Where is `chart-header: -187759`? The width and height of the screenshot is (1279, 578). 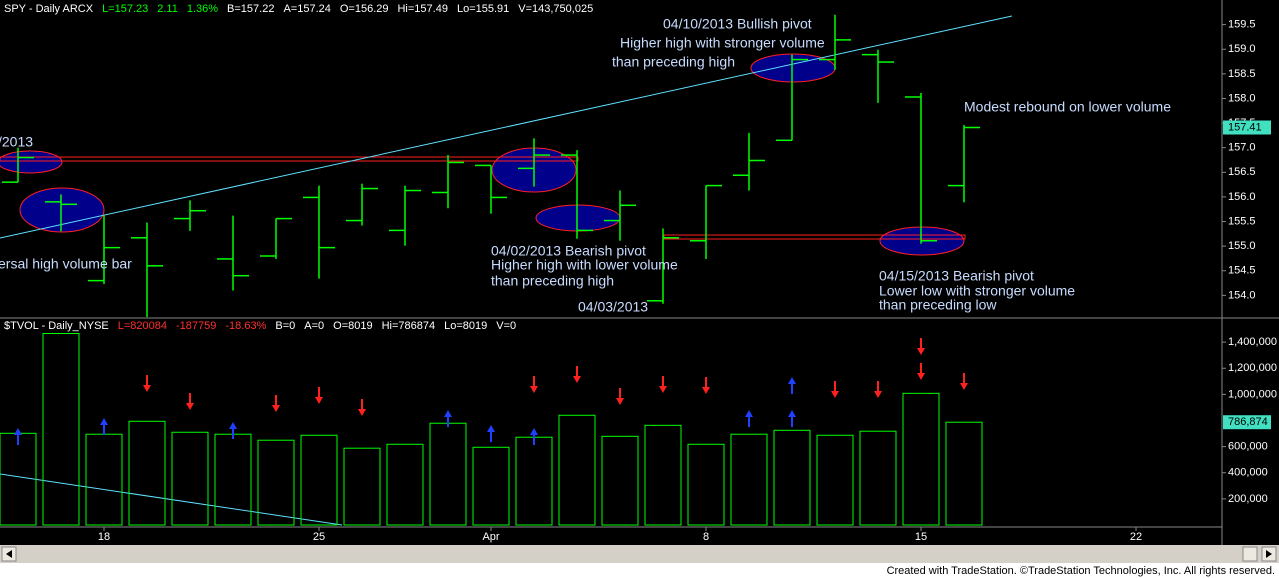 chart-header: -187759 is located at coordinates (196, 326).